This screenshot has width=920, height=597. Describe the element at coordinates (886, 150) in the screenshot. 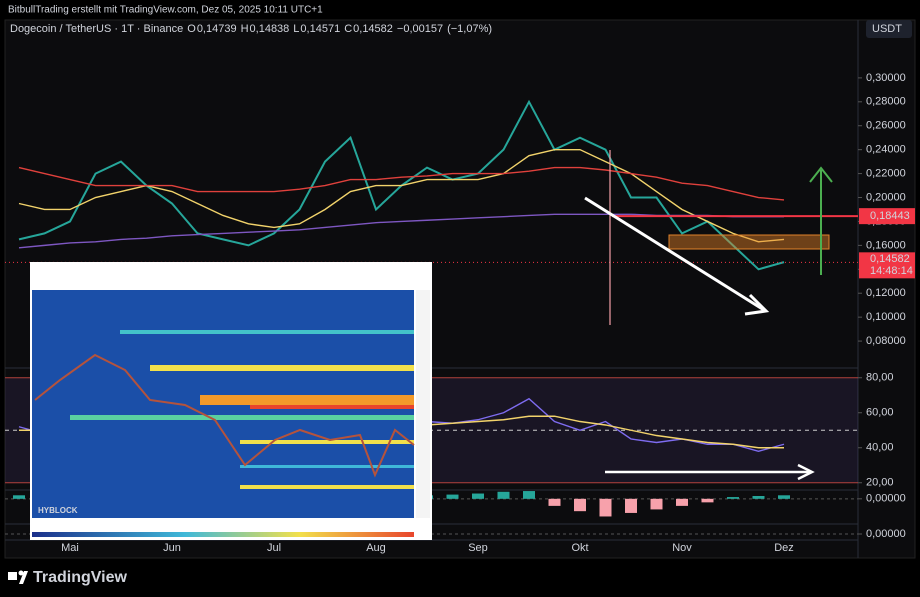

I see `y-tick-label: 0,24000` at that location.